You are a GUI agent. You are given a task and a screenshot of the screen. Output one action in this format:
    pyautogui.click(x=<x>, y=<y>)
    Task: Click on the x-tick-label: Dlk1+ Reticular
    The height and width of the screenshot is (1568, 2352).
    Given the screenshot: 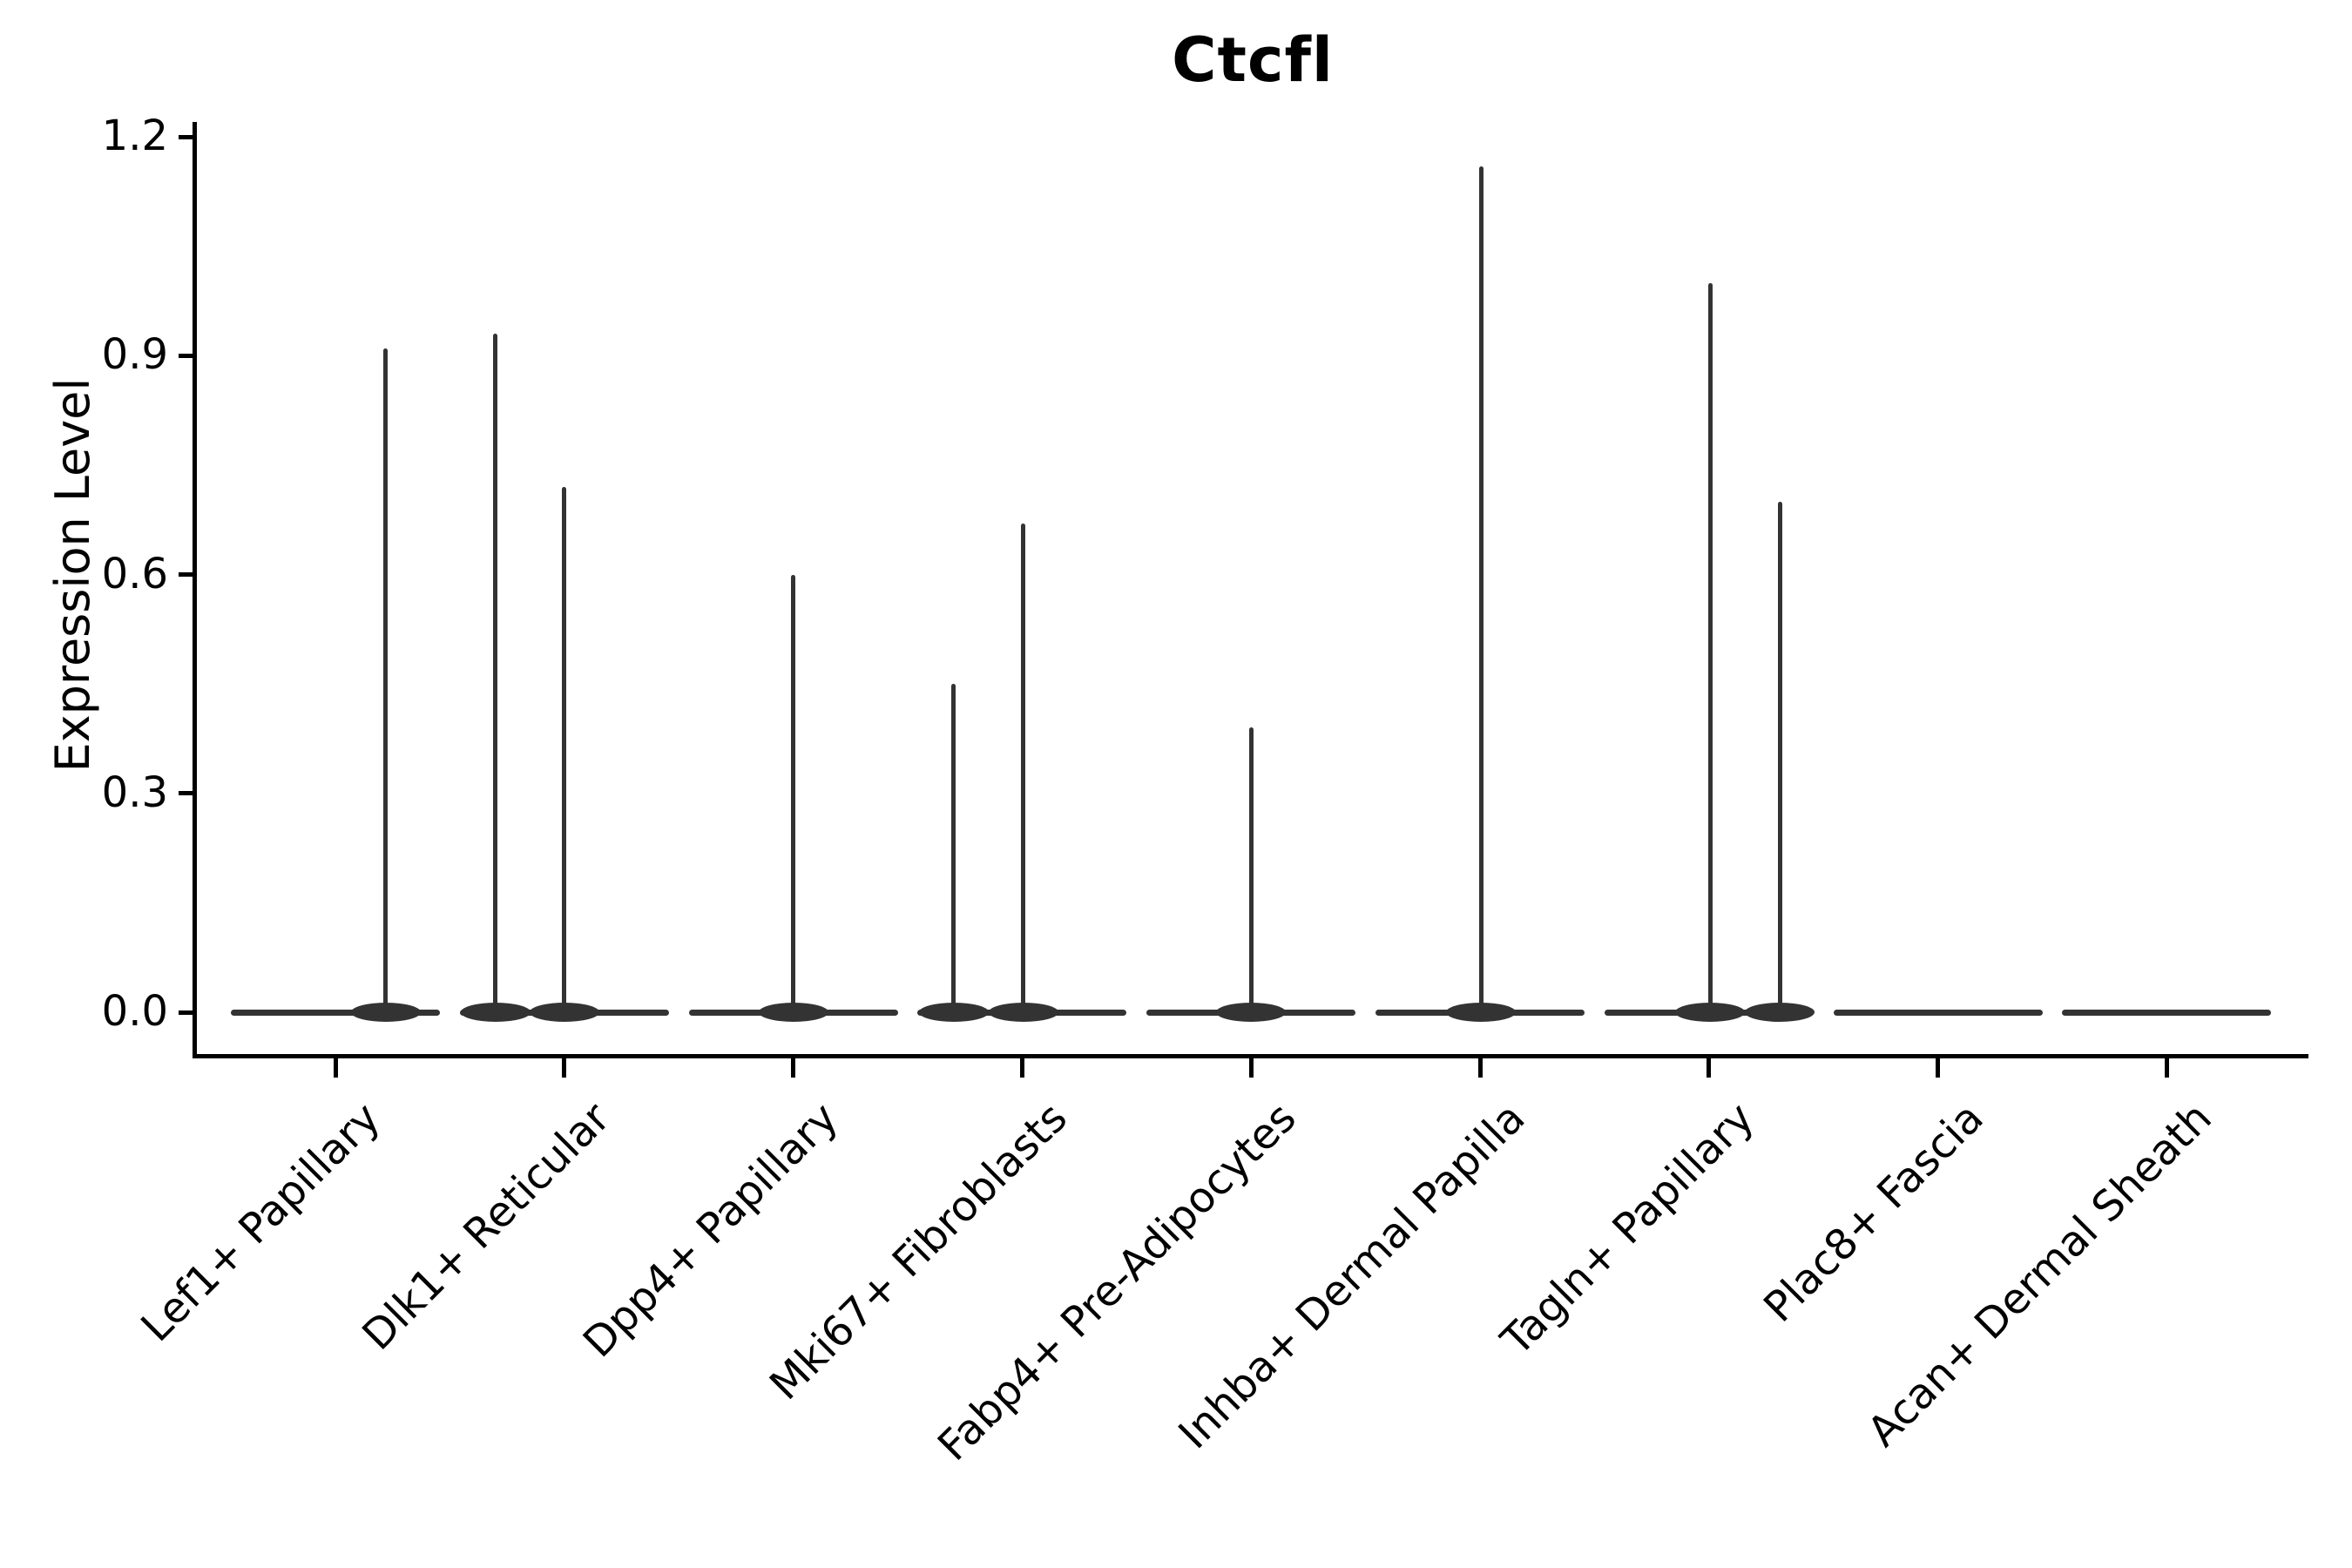 What is the action you would take?
    pyautogui.click(x=485, y=1226)
    